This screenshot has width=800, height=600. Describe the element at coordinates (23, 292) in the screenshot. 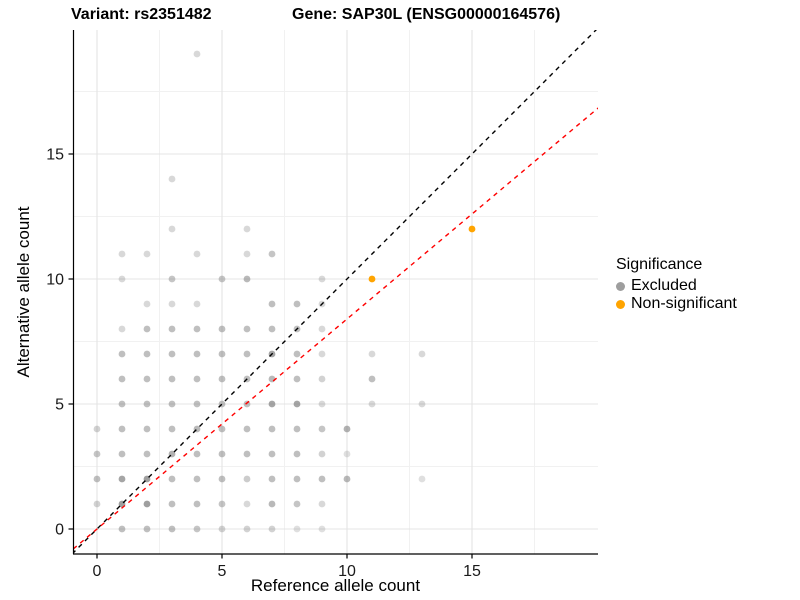

I see `y-axis-title: Alternative allele count` at that location.